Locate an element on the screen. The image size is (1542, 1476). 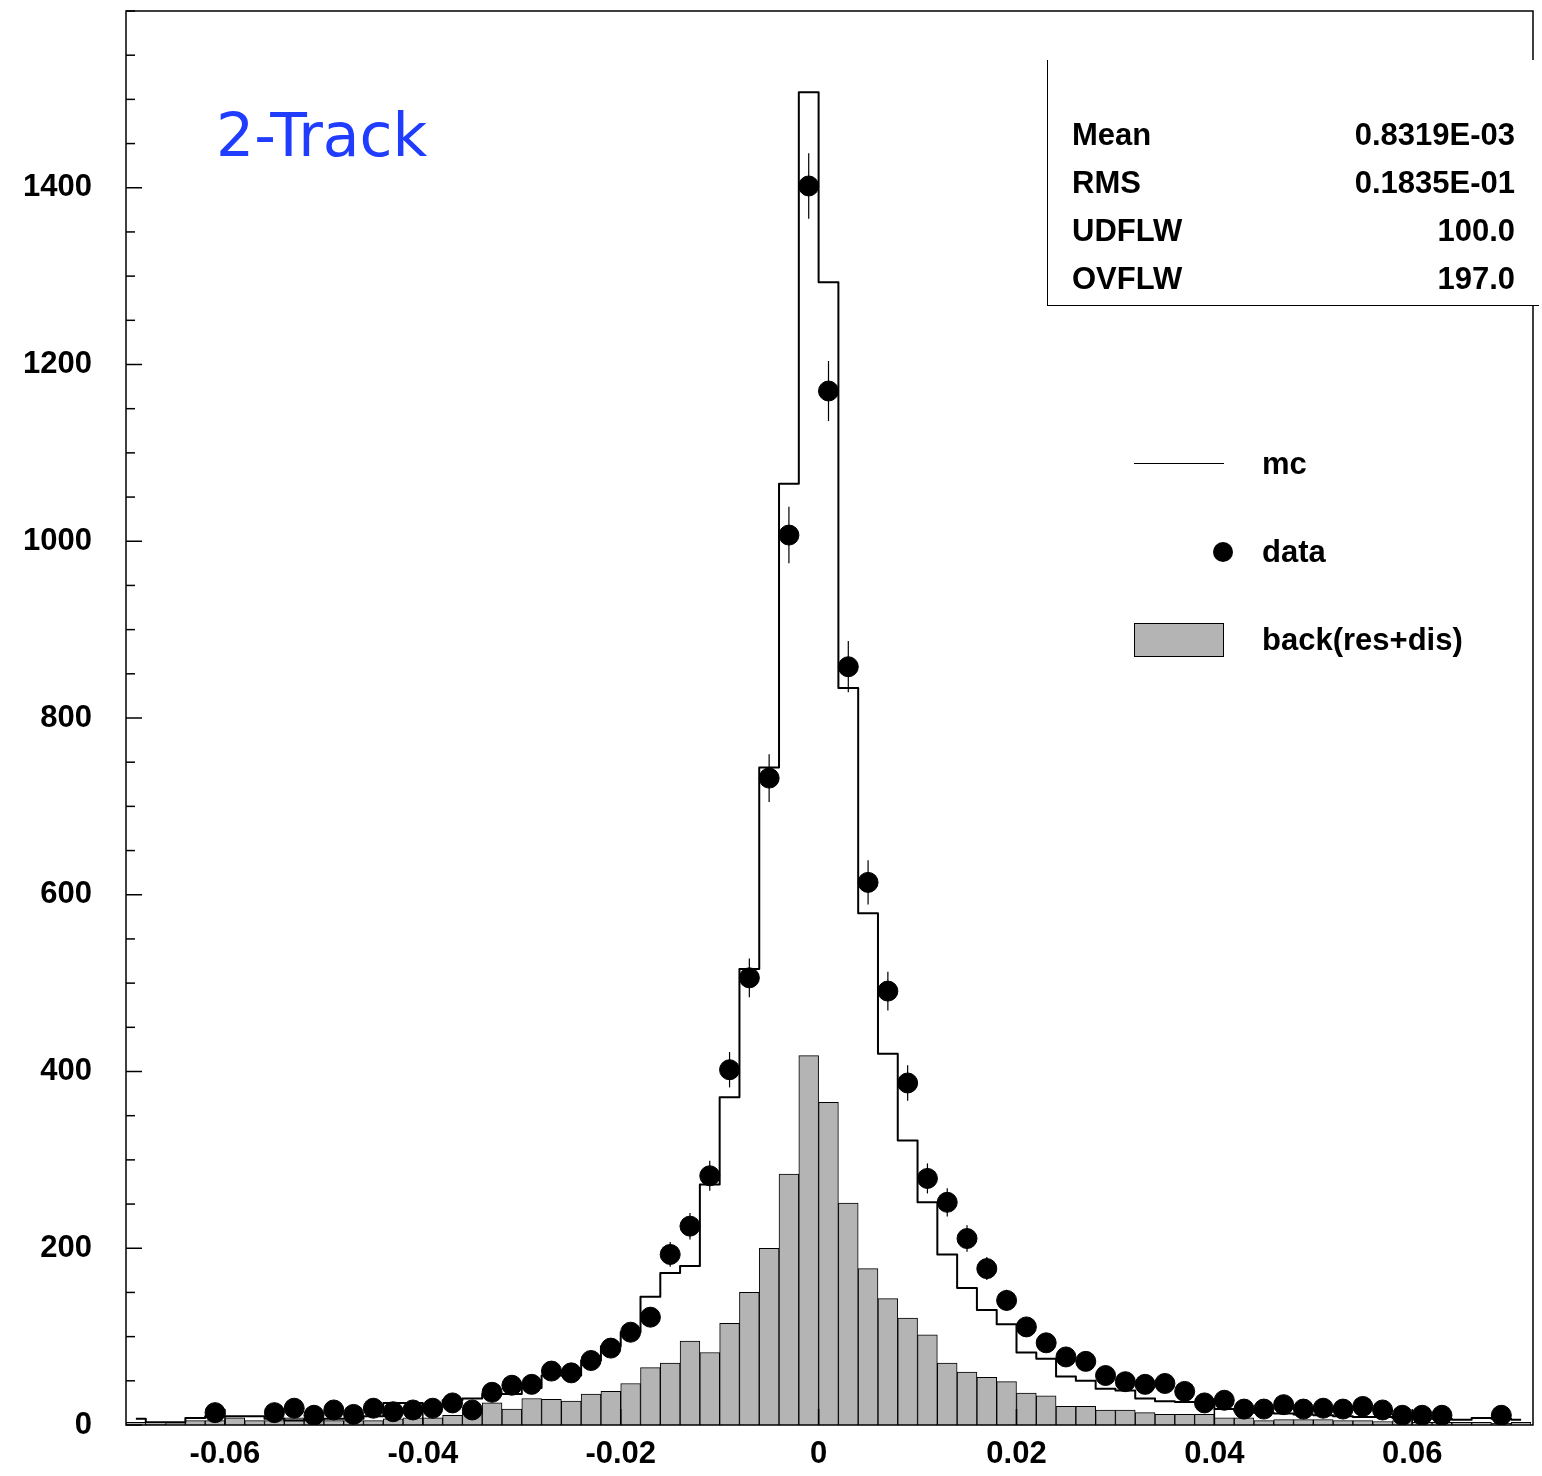
y-tick-label: 1400 is located at coordinates (57, 186).